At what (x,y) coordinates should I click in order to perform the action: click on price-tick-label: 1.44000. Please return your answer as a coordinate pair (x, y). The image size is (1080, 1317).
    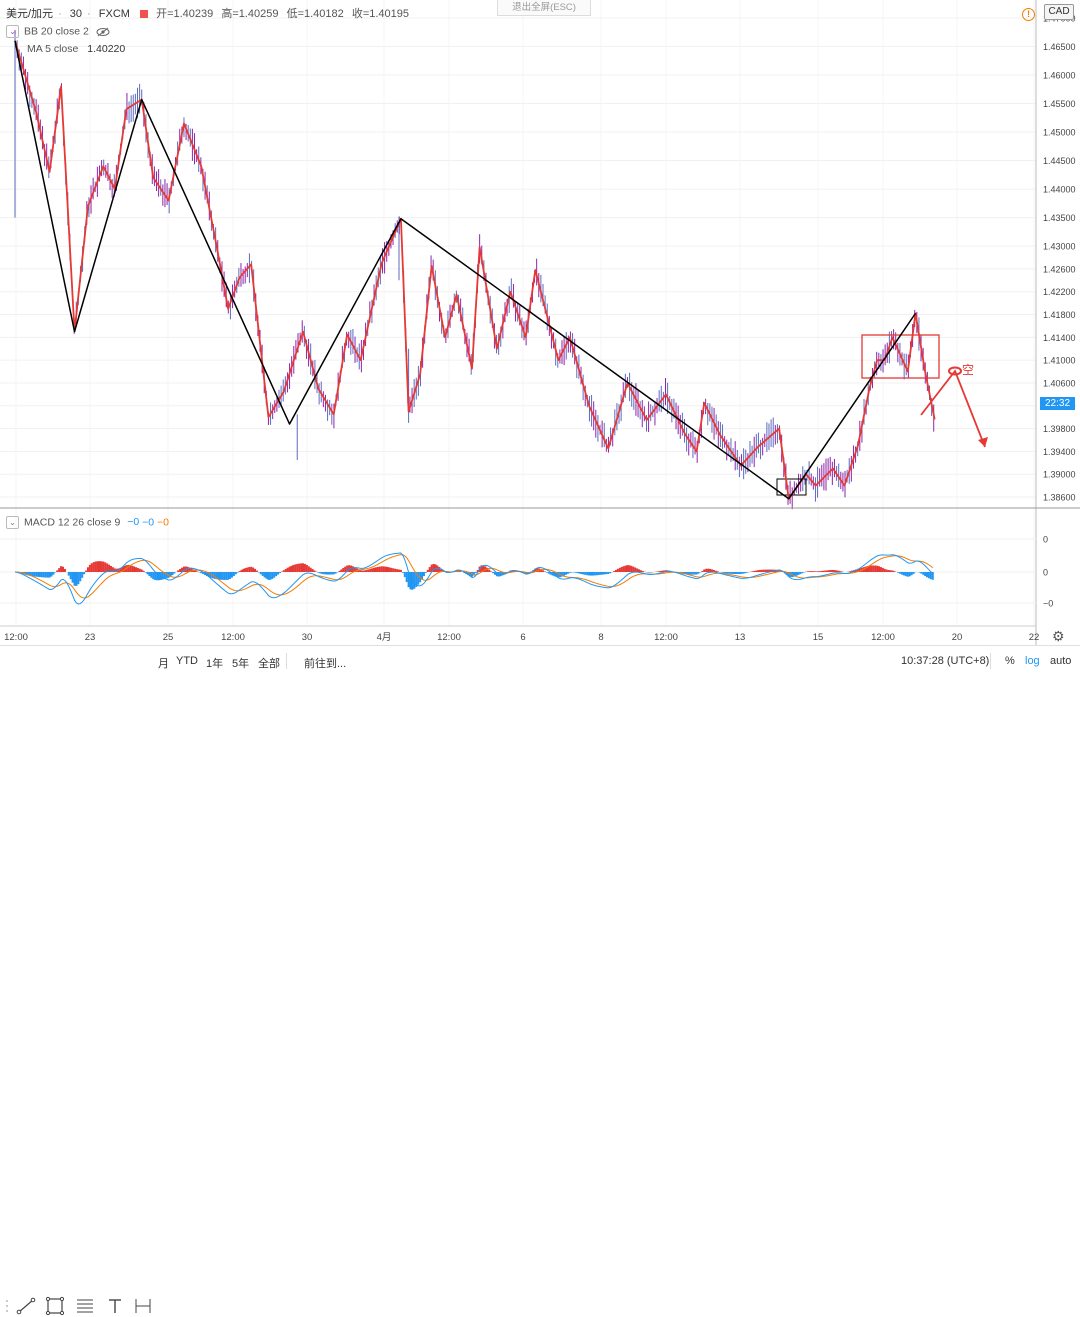
    Looking at the image, I should click on (1059, 190).